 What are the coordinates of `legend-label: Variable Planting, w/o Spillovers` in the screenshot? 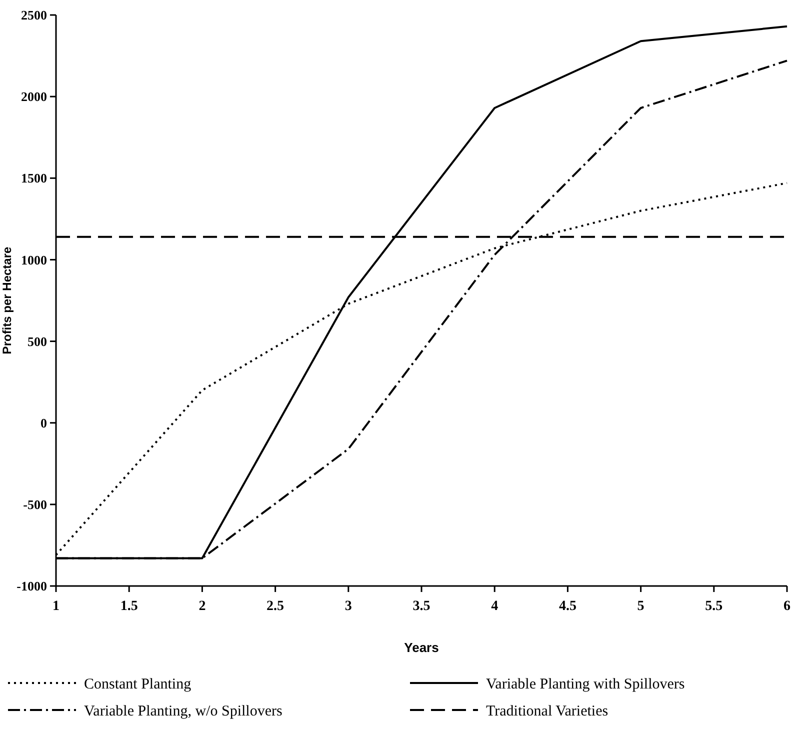 It's located at (183, 711).